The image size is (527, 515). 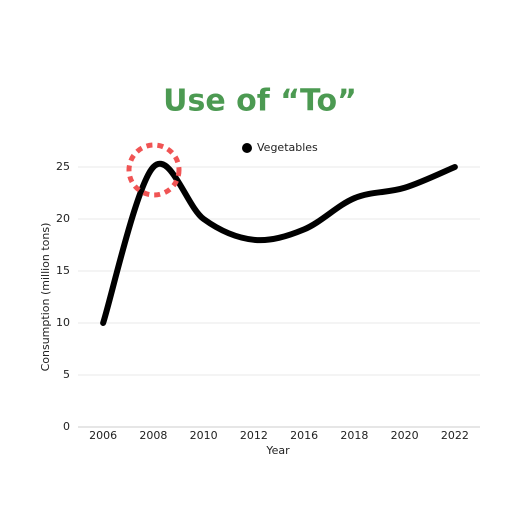 I want to click on x-axis-label: Year, so click(x=277, y=450).